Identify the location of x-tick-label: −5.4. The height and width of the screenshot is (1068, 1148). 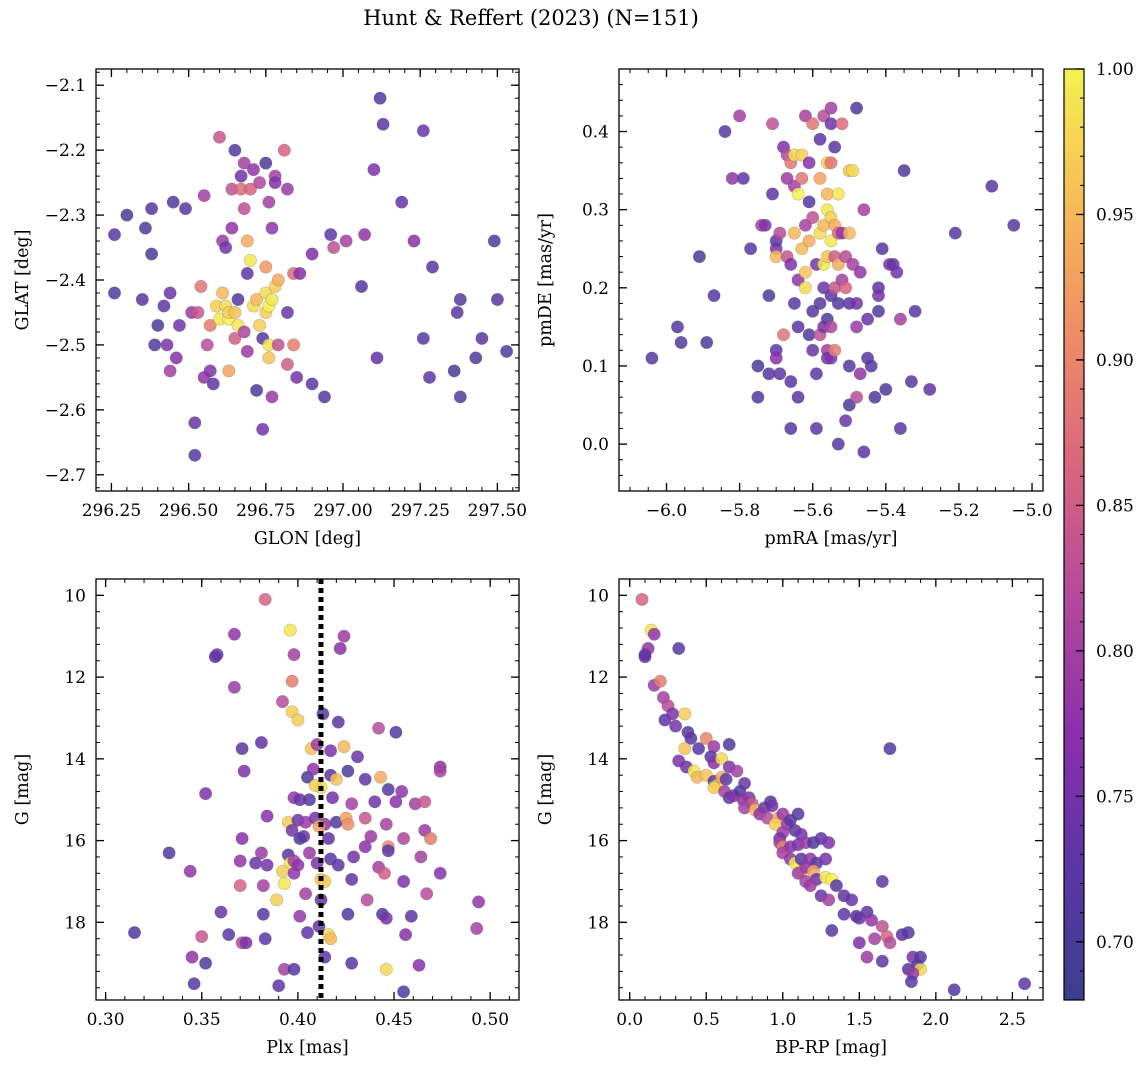
(885, 511).